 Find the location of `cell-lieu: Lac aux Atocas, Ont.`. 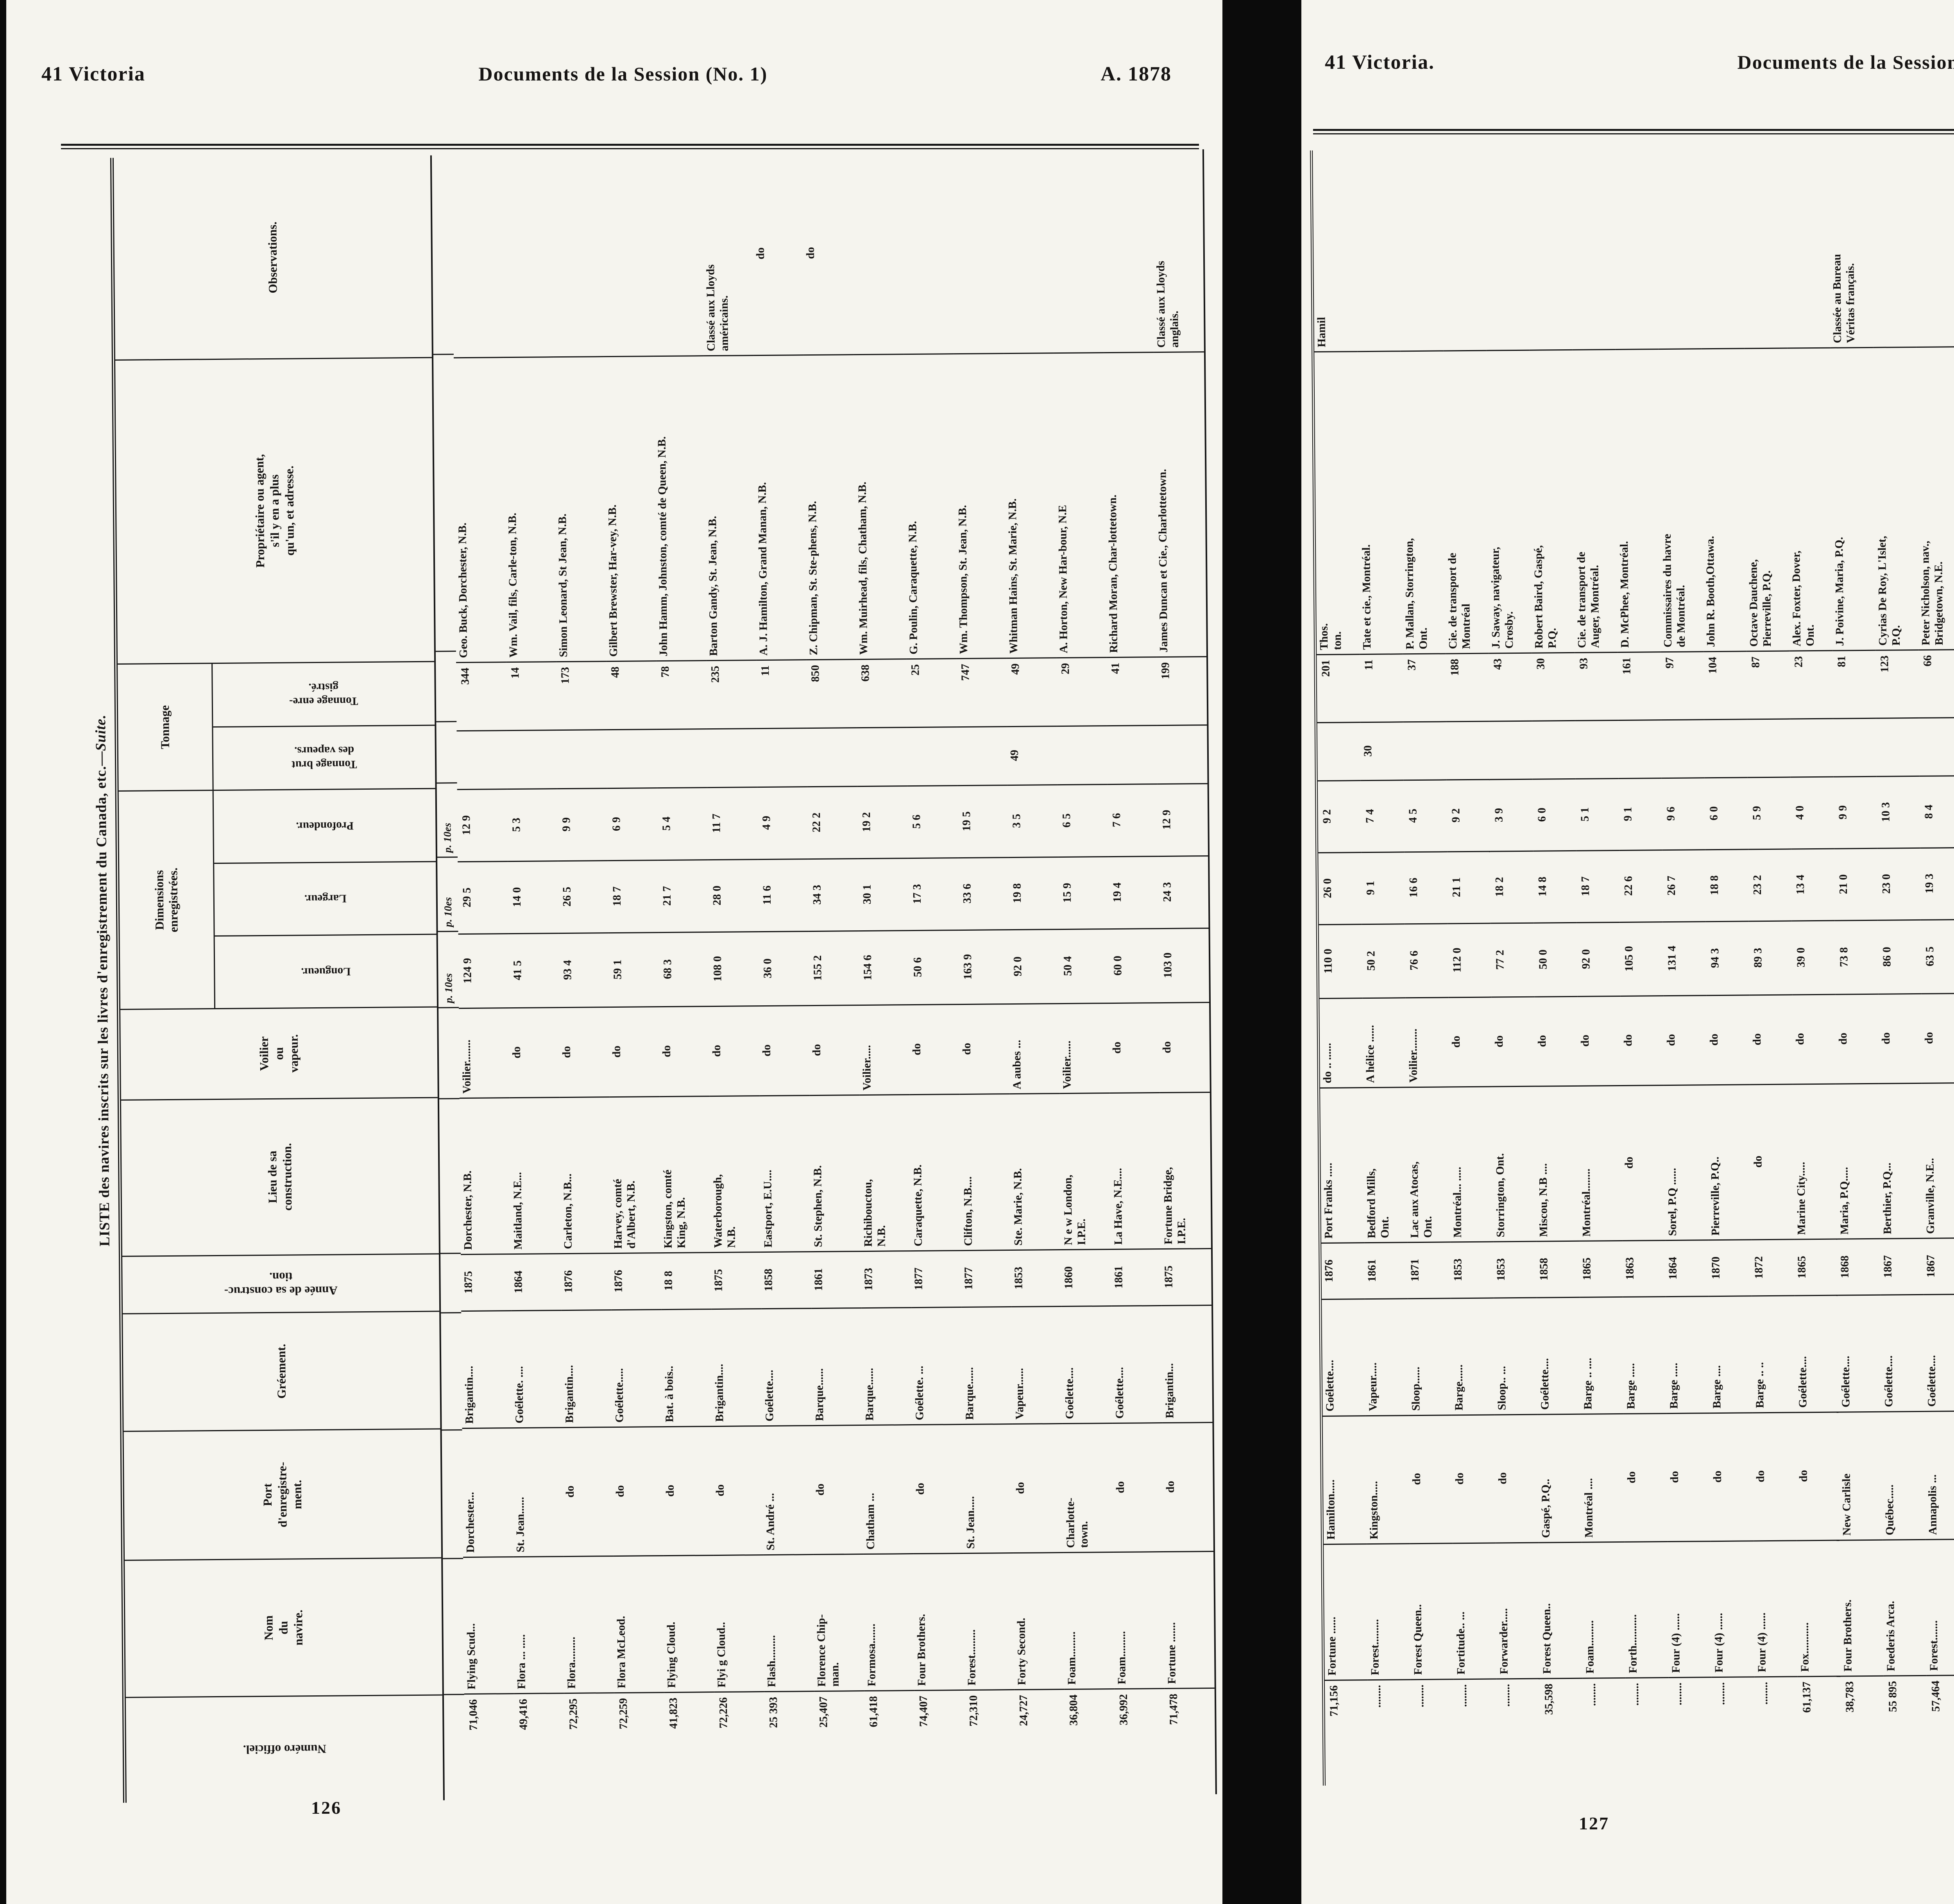

cell-lieu: Lac aux Atocas, Ont. is located at coordinates (1428, 1165).